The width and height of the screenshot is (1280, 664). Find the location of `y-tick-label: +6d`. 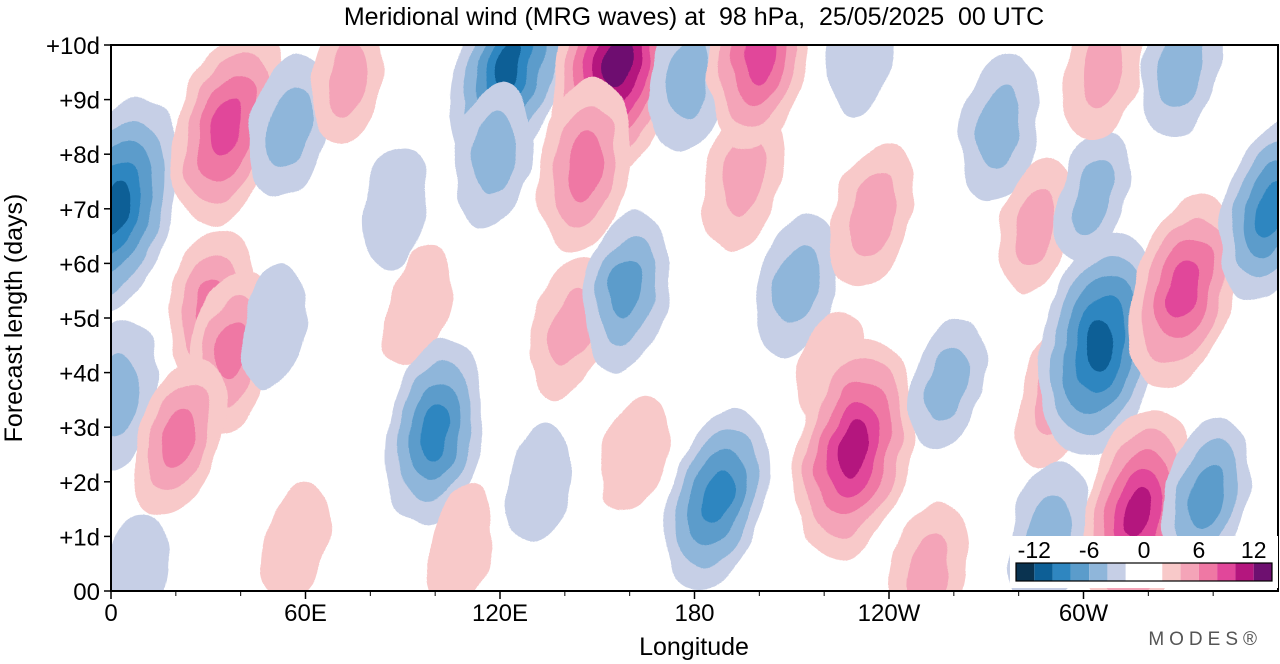

y-tick-label: +6d is located at coordinates (79, 264).